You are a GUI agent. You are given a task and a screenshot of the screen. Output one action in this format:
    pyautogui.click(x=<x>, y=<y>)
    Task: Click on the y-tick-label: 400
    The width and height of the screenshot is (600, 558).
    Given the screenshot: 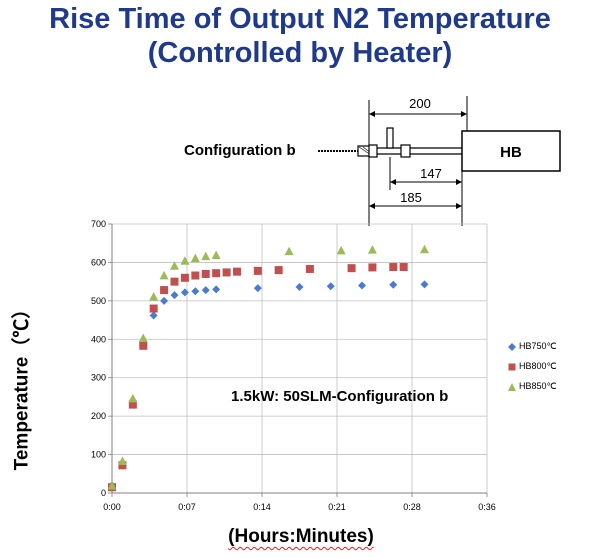 What is the action you would take?
    pyautogui.click(x=98, y=339)
    